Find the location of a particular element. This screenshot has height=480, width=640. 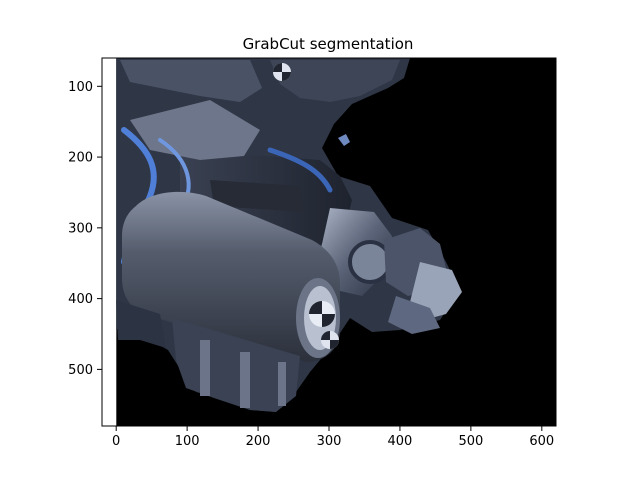

y-tick-label: 400 is located at coordinates (80, 299).